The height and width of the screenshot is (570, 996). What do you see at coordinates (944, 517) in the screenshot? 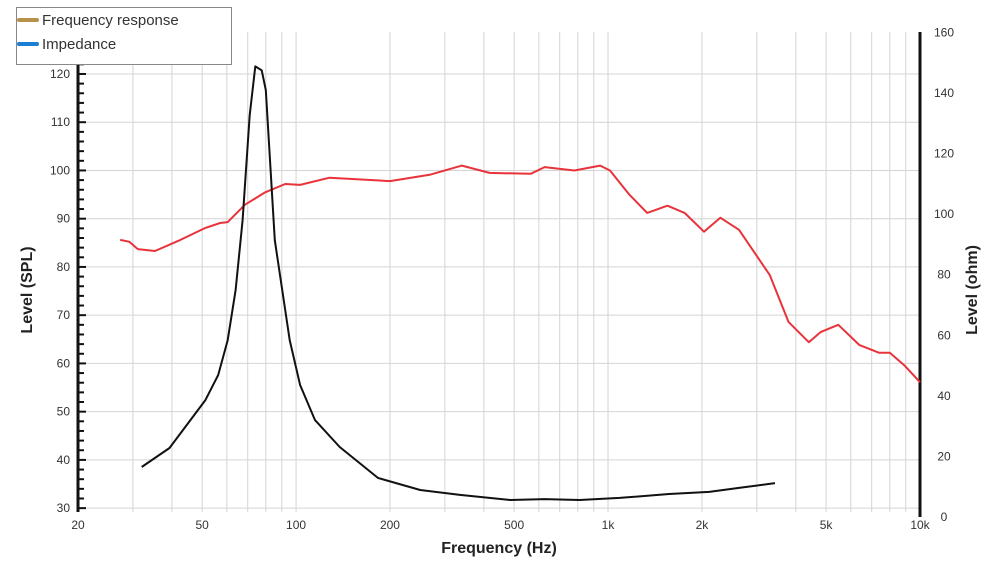
I see `y2-tick-label: 0` at bounding box center [944, 517].